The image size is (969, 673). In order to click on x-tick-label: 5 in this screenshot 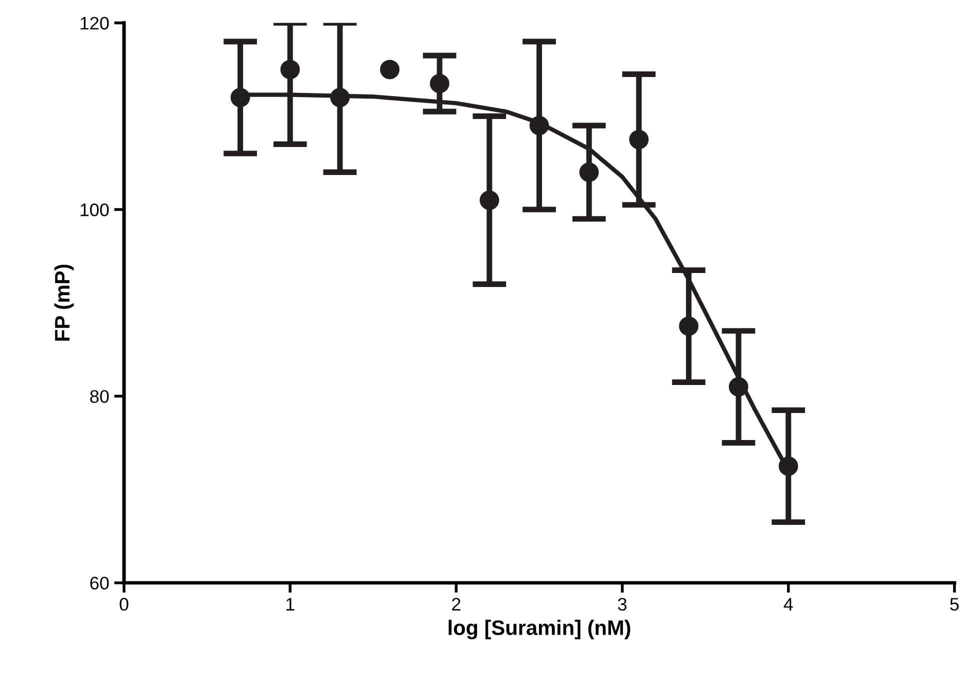, I will do `click(954, 604)`.